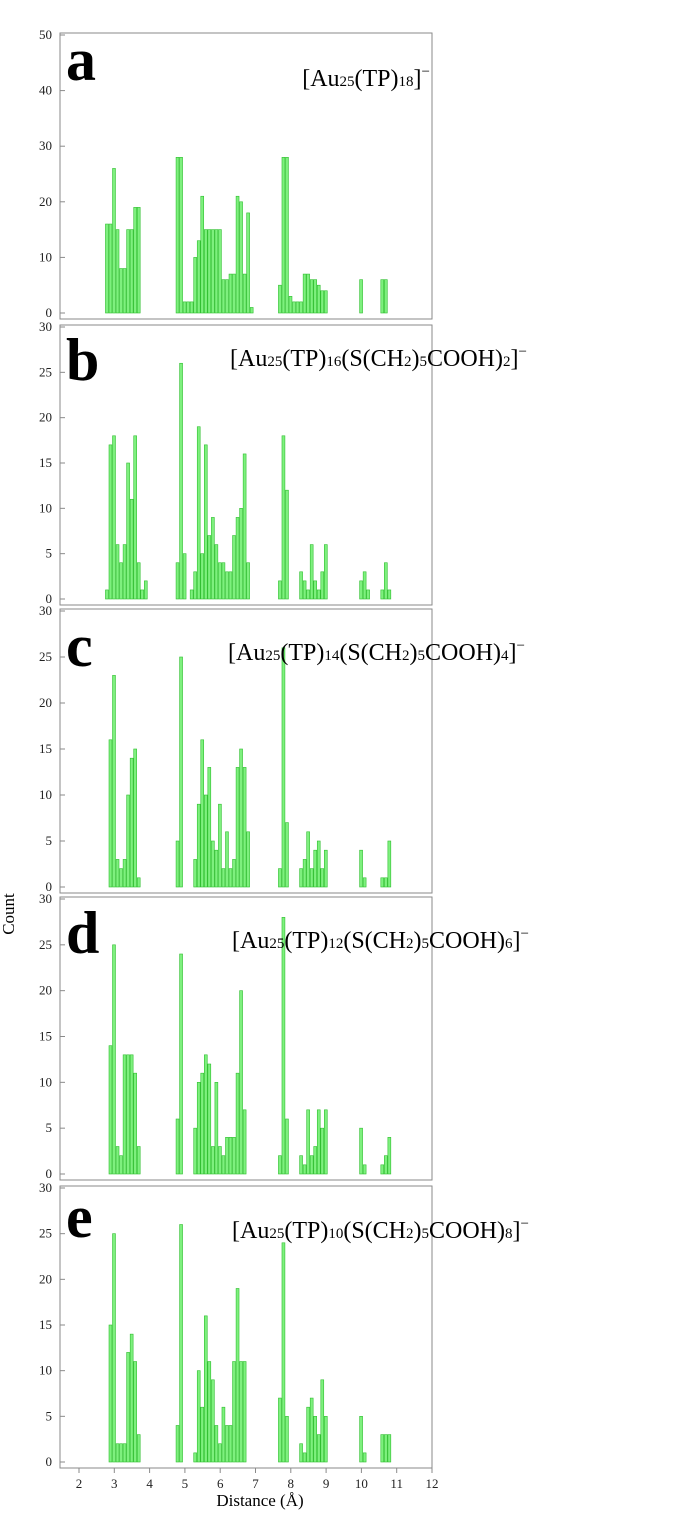 The height and width of the screenshot is (1521, 675). I want to click on panel-e: 0 5 10 15 20 25 30 e [Au25(TP)10(S(CH2)5COOH)8]−, so click(284, 1324).